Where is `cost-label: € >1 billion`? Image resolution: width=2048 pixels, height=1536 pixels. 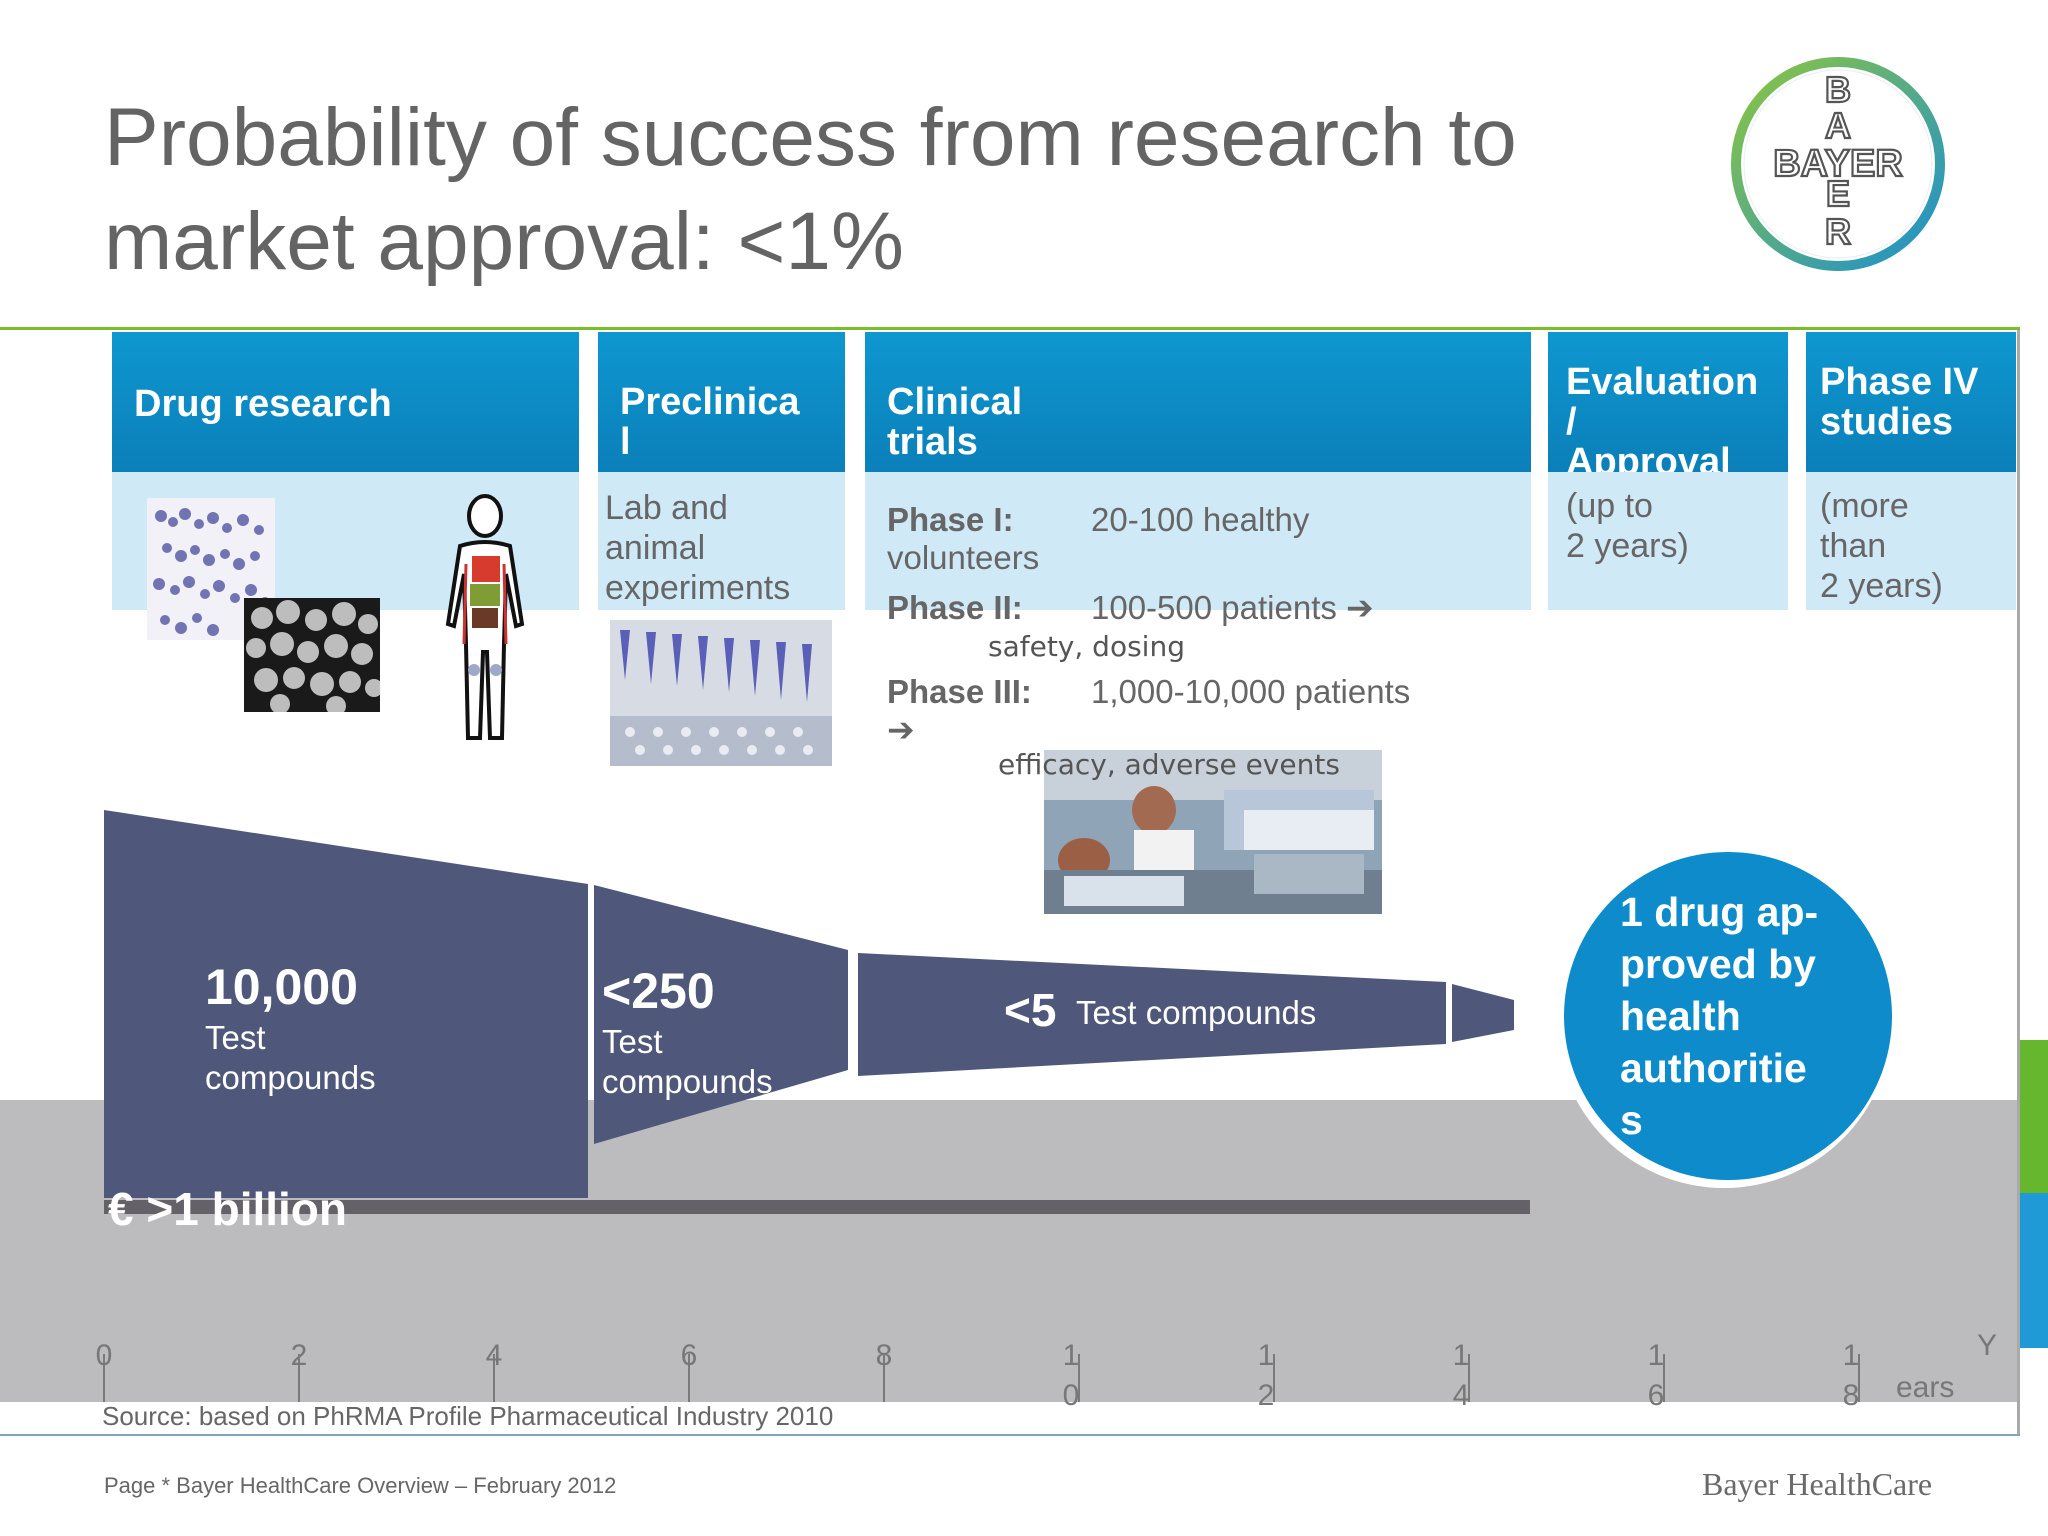 cost-label: € >1 billion is located at coordinates (228, 1209).